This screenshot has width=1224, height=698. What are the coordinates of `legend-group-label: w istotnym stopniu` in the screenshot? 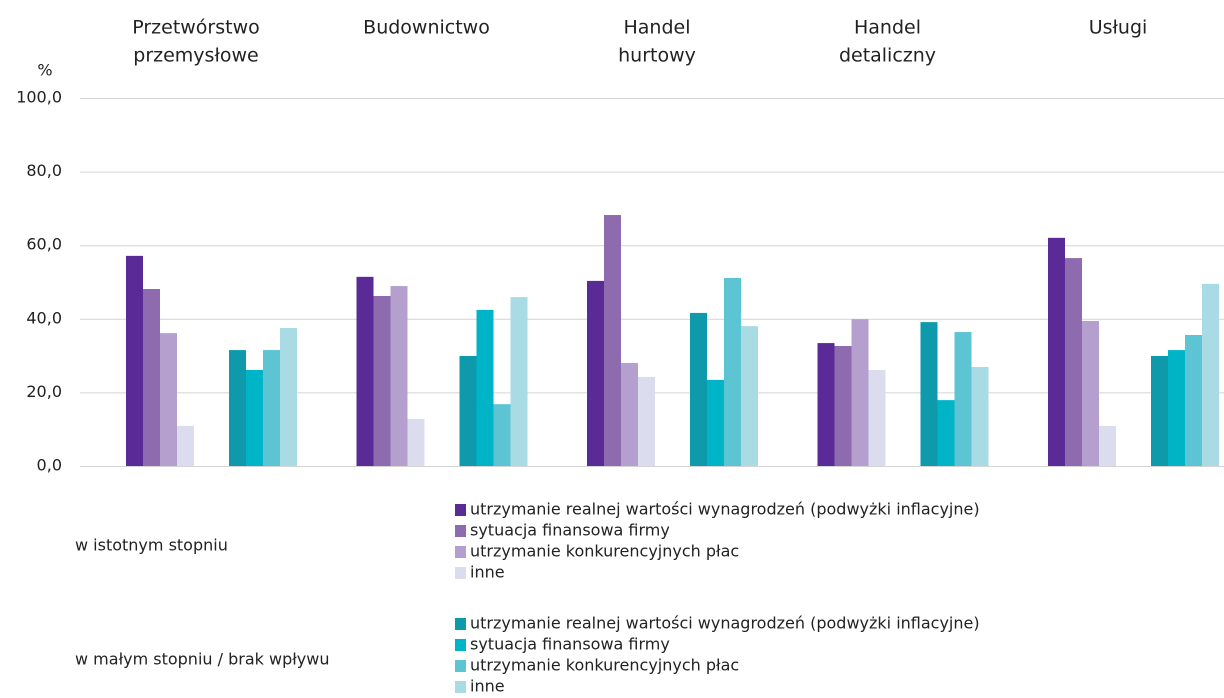 It's located at (151, 545).